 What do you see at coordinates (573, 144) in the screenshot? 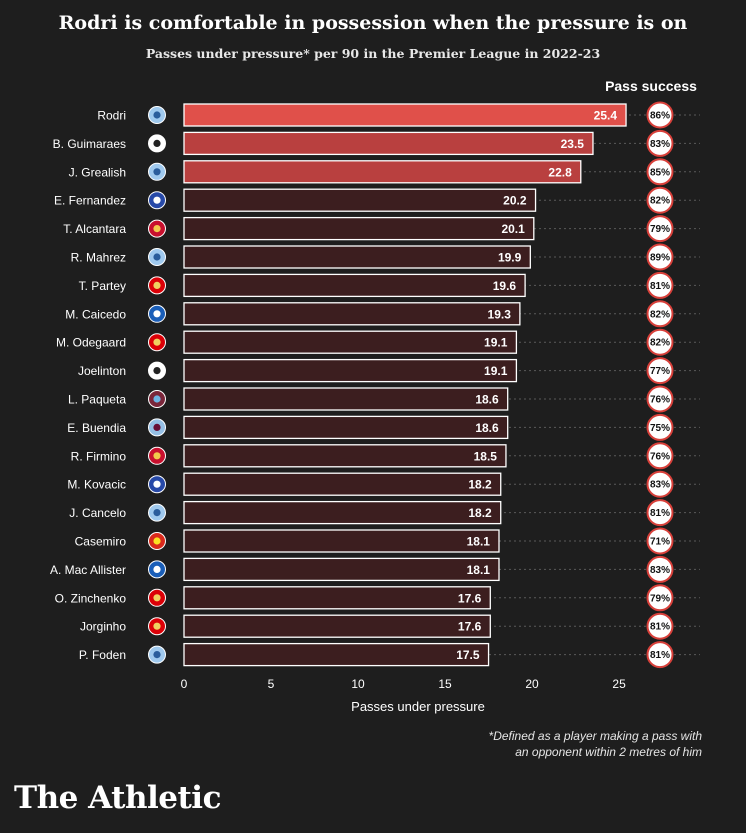
I see `bar-value-label: 23.5` at bounding box center [573, 144].